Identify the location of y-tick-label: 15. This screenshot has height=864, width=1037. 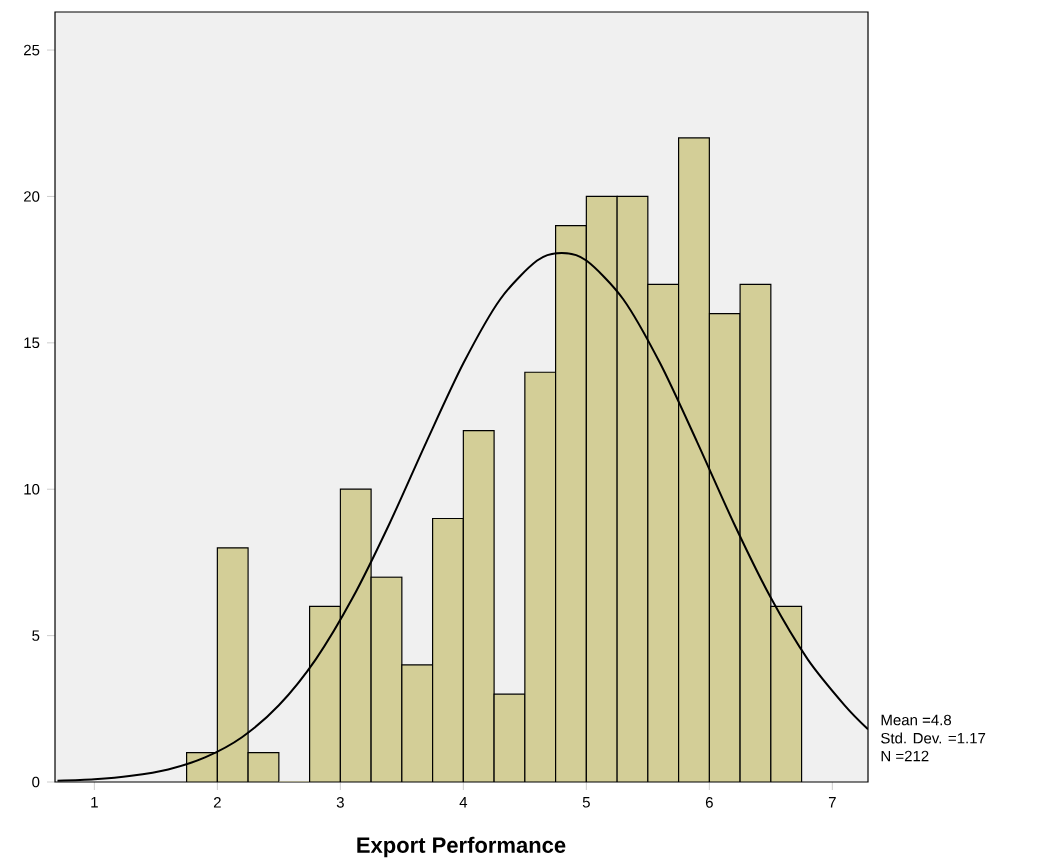
(32, 343).